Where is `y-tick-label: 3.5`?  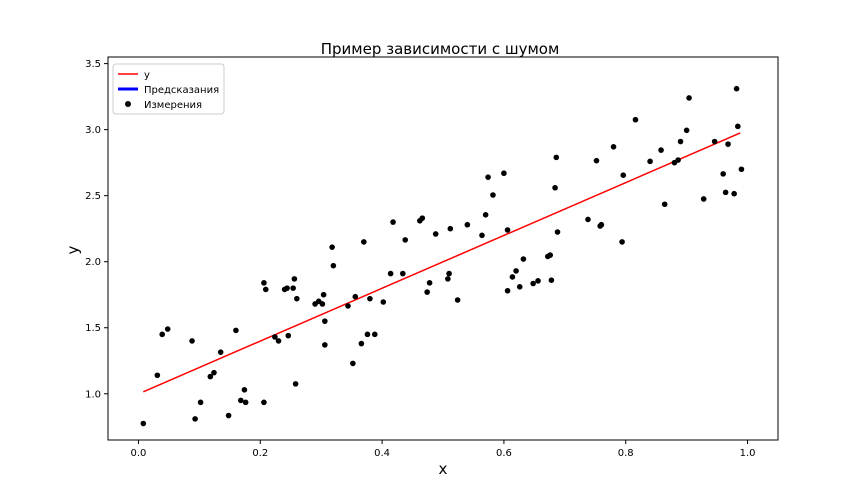 y-tick-label: 3.5 is located at coordinates (93, 64).